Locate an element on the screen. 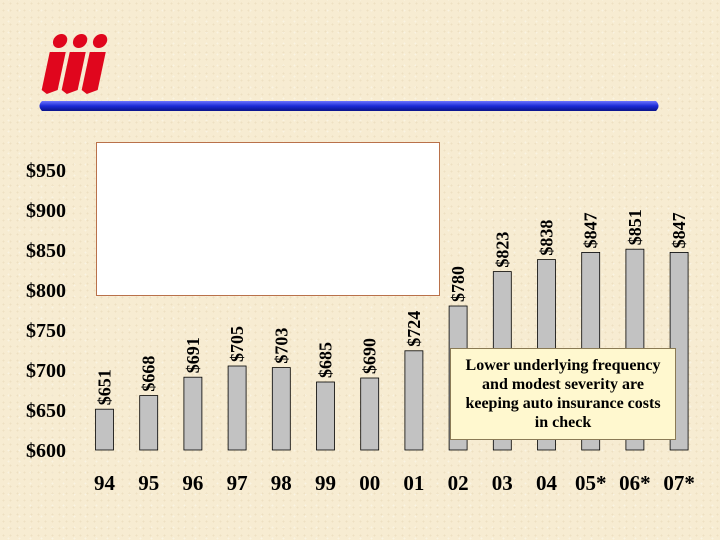  x-tick-label: 06* is located at coordinates (635, 483).